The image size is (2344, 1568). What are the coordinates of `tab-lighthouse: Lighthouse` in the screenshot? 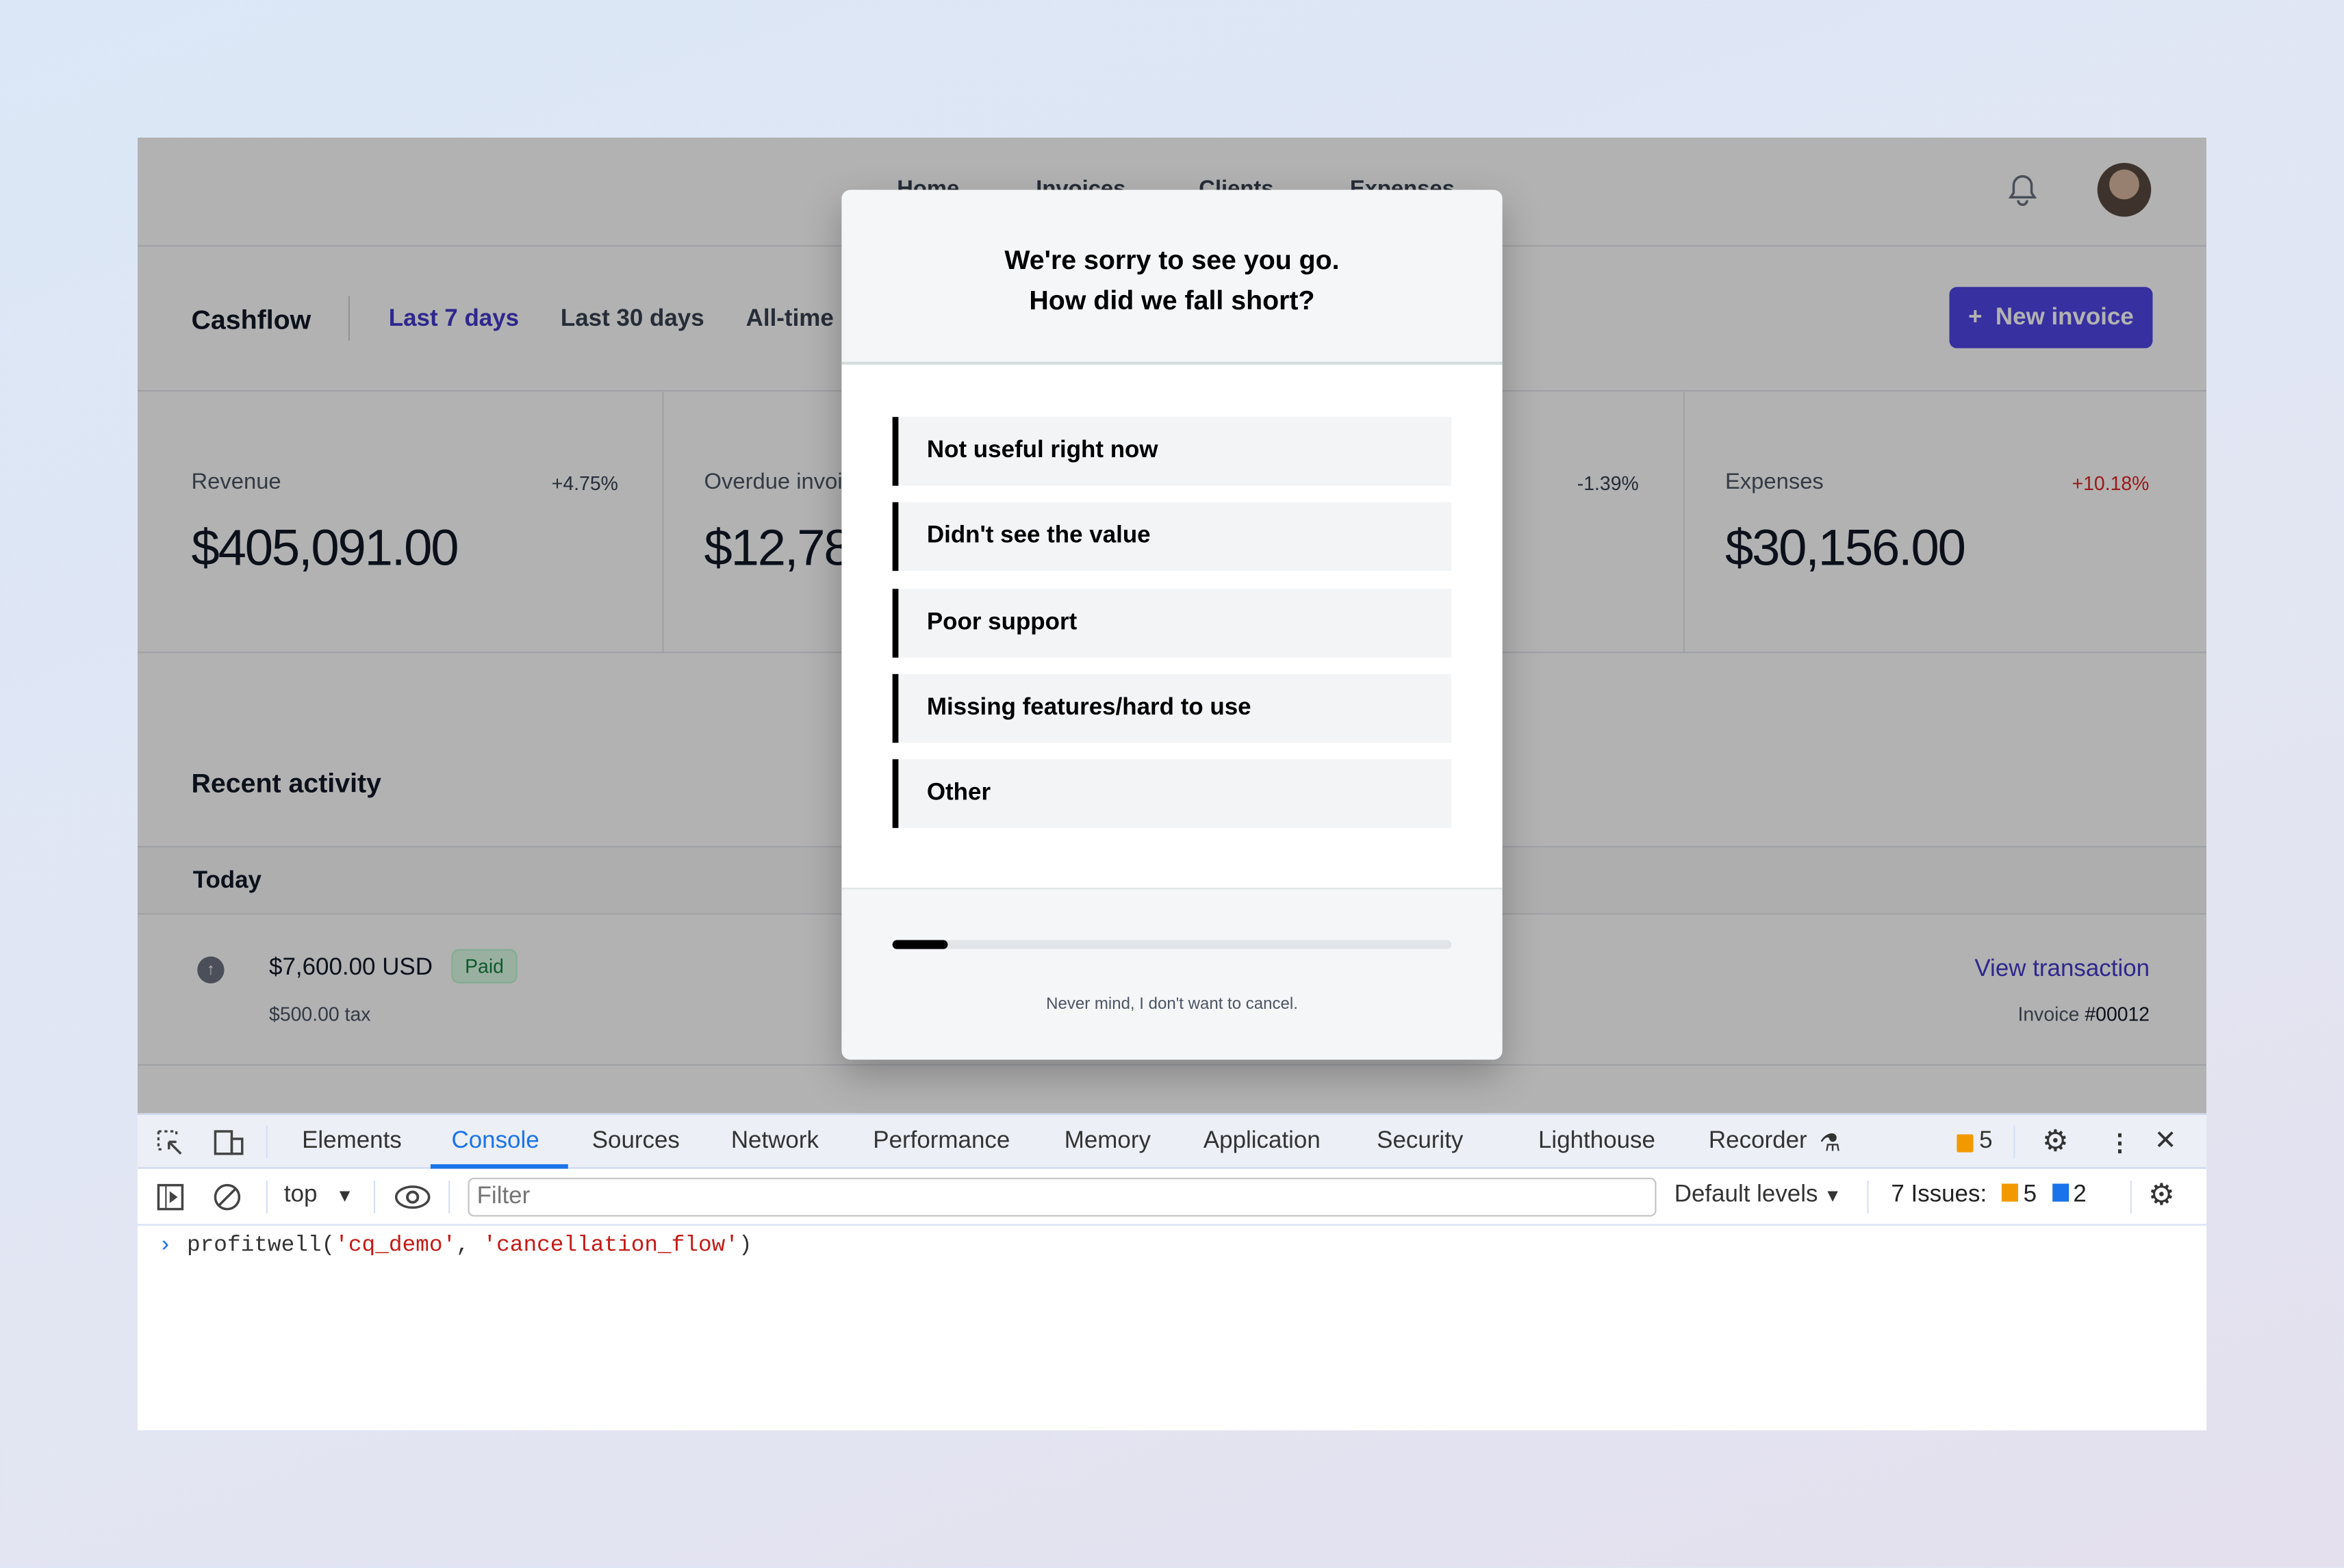 It's located at (1596, 1141).